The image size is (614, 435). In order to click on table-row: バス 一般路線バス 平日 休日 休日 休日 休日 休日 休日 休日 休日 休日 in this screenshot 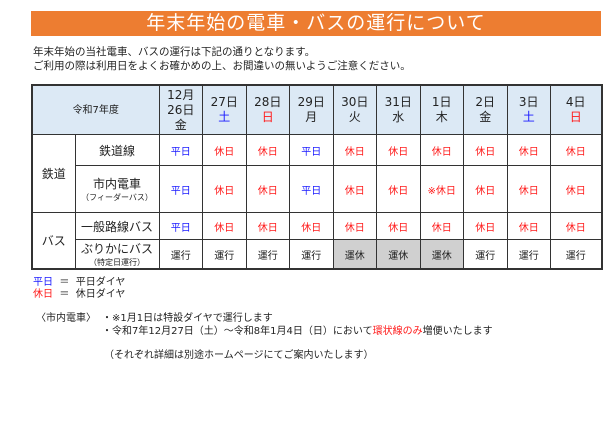, I will do `click(316, 241)`.